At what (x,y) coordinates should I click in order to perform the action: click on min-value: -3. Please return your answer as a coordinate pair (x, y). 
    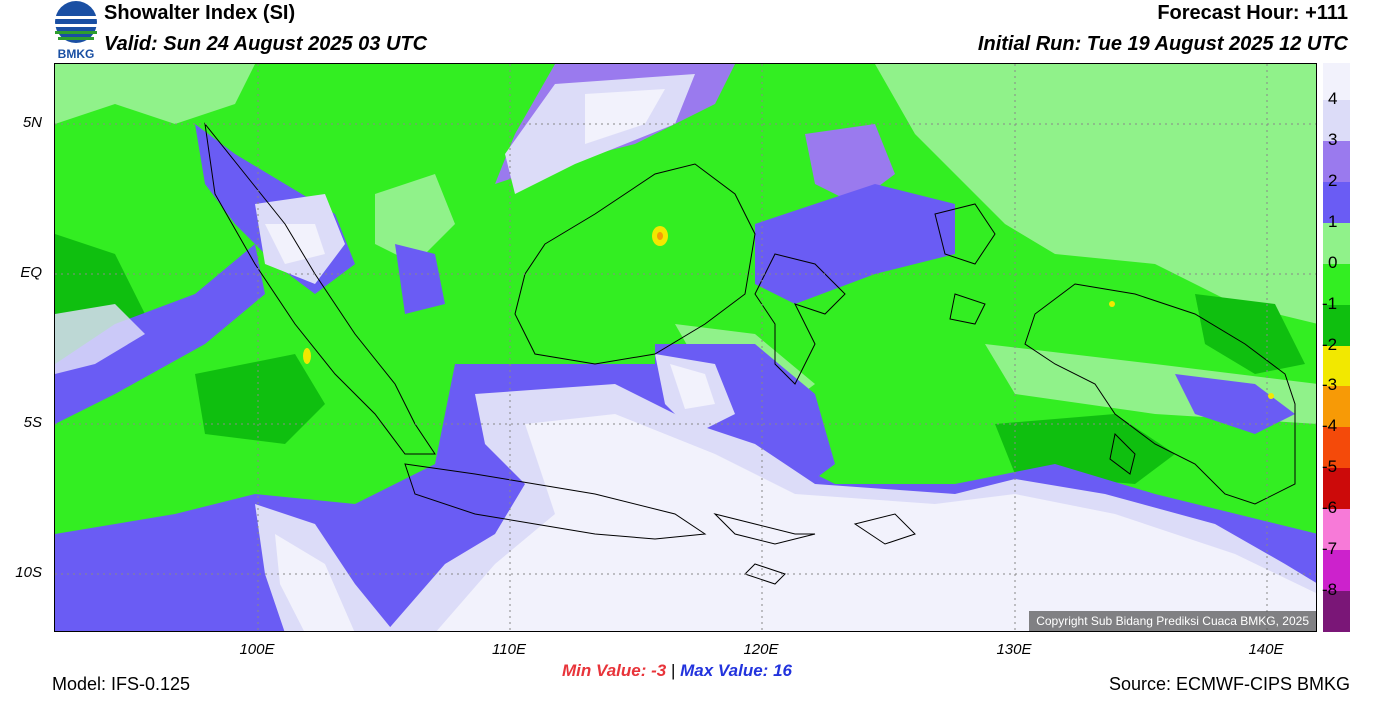
    Looking at the image, I should click on (659, 670).